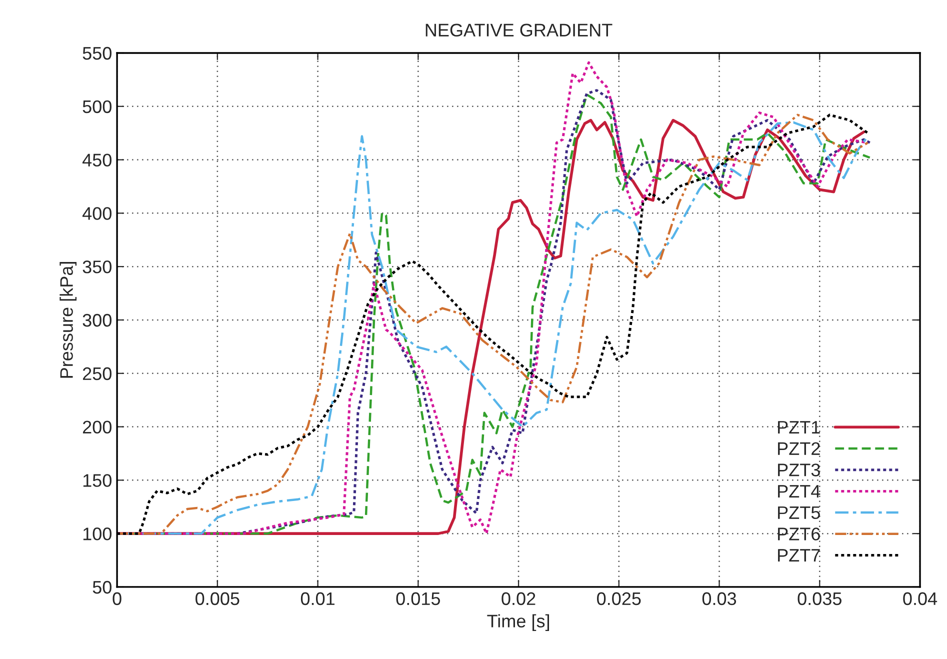 The width and height of the screenshot is (947, 659). I want to click on y-tick-label: 300, so click(97, 320).